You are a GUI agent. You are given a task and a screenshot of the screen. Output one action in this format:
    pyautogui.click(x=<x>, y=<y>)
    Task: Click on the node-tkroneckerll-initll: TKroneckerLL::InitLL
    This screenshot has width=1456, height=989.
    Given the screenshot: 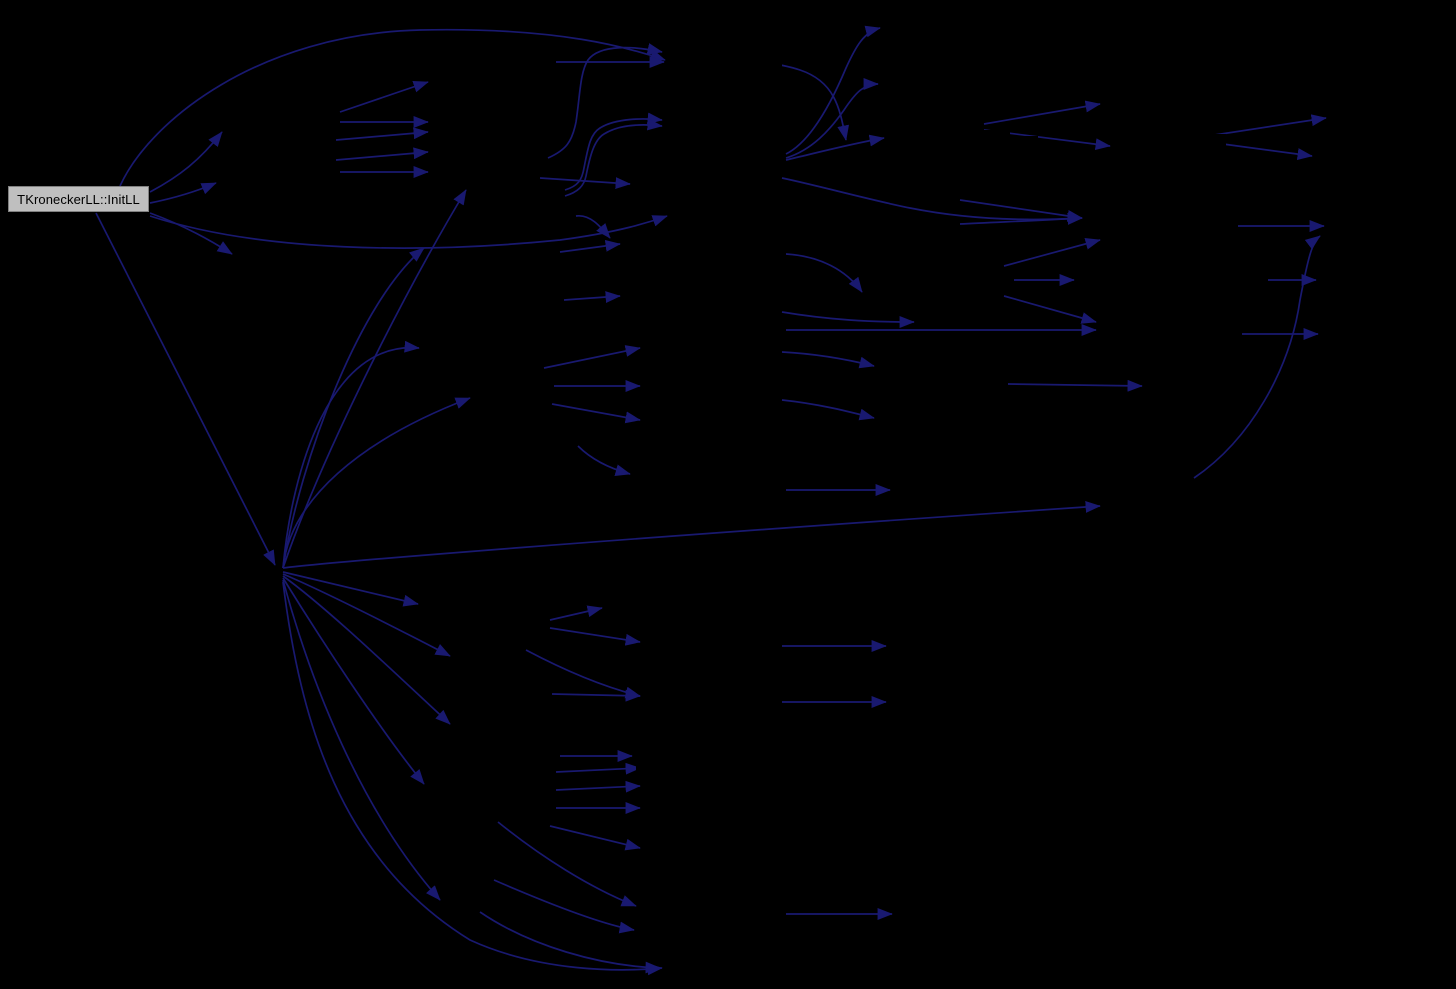 What is the action you would take?
    pyautogui.click(x=78, y=199)
    